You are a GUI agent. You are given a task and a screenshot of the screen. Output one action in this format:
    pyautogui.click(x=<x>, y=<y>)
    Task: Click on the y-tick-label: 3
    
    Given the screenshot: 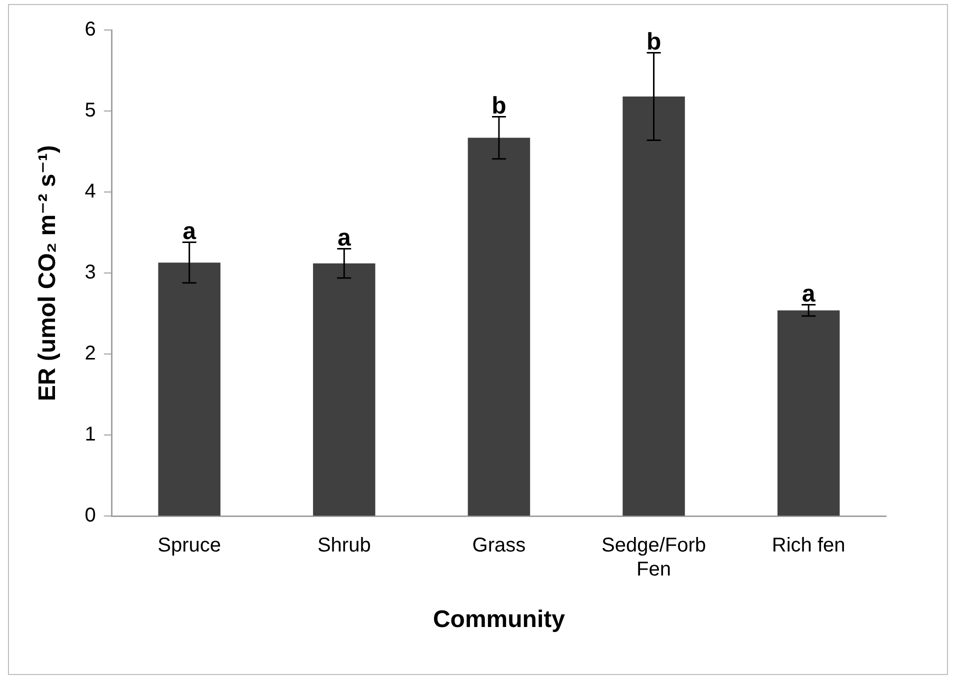 What is the action you would take?
    pyautogui.click(x=90, y=273)
    